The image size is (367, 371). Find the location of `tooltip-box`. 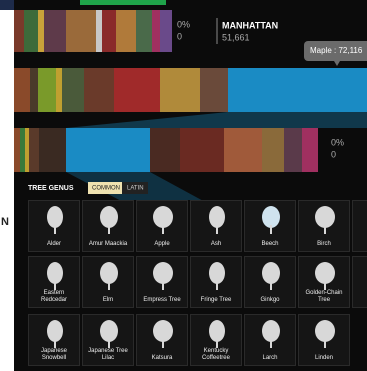

tooltip-box is located at coordinates (335, 51).